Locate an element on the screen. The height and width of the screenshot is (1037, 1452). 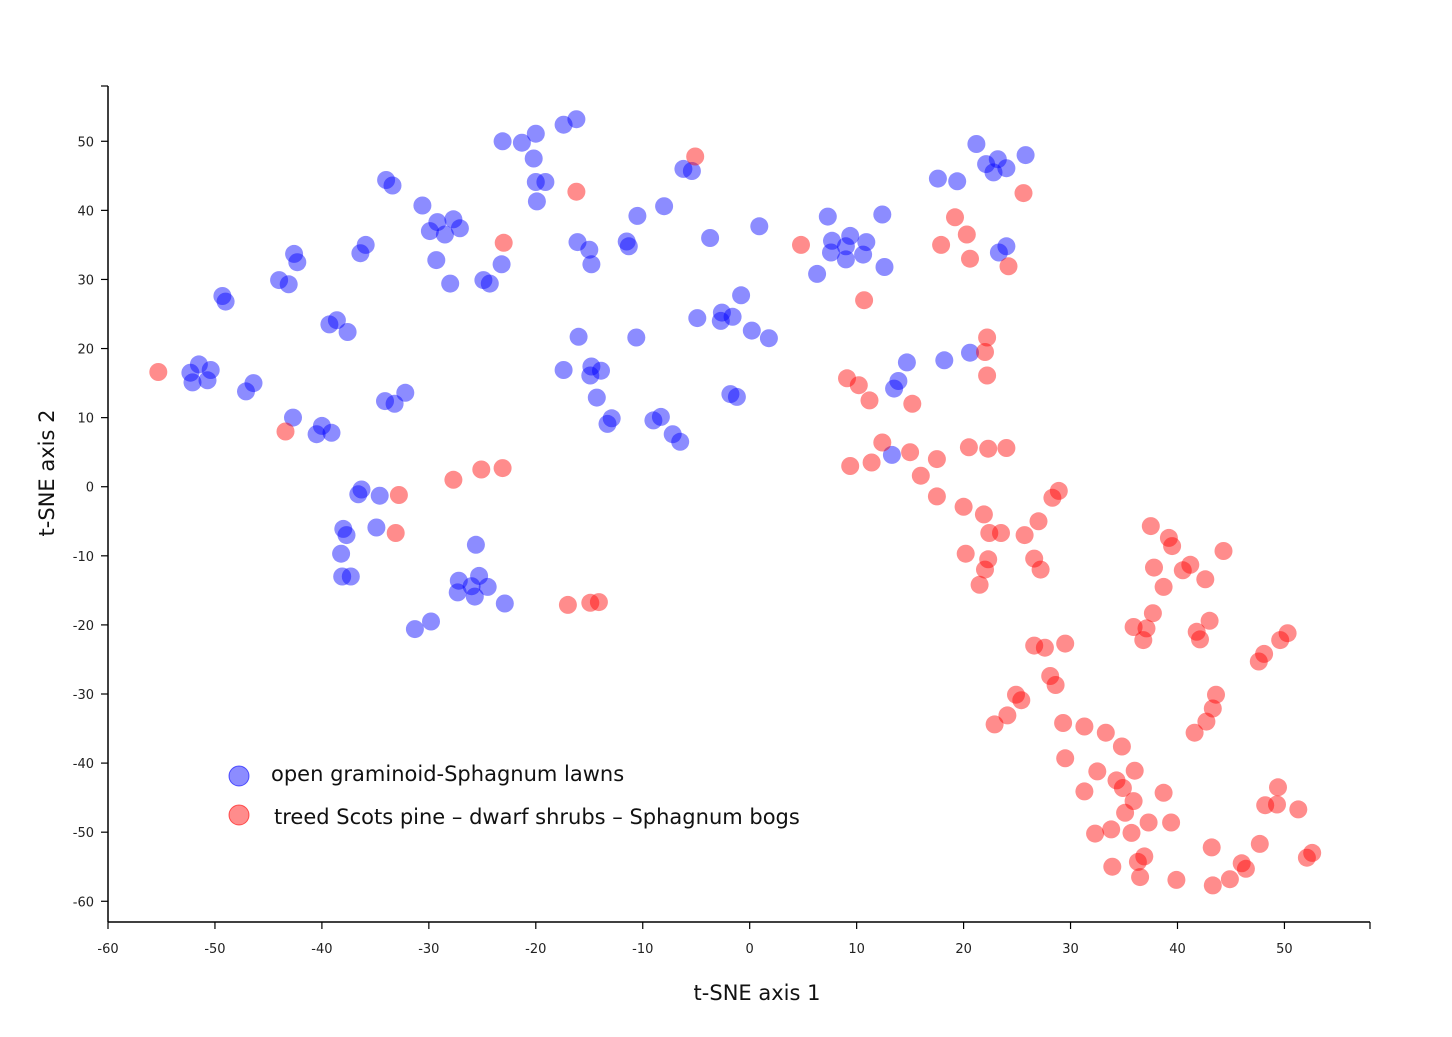
x-tick-label: 0 is located at coordinates (750, 949).